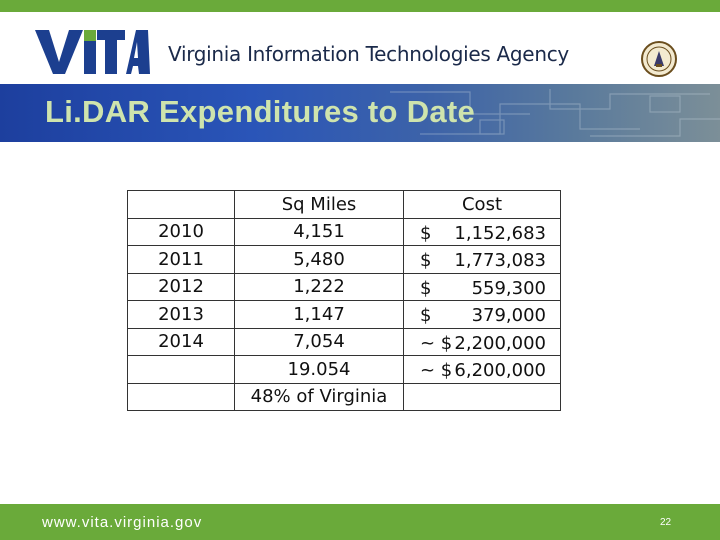  I want to click on table-header-row: Sq Miles Cost, so click(344, 204).